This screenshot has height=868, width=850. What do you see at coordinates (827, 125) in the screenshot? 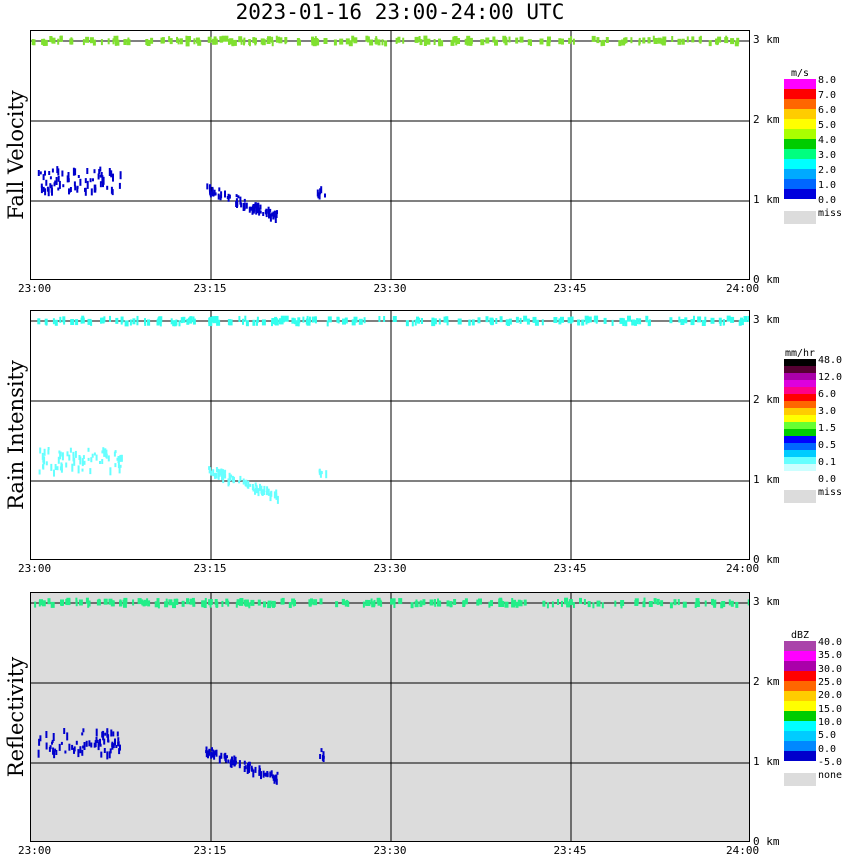
I see `legend-label: 5.0` at bounding box center [827, 125].